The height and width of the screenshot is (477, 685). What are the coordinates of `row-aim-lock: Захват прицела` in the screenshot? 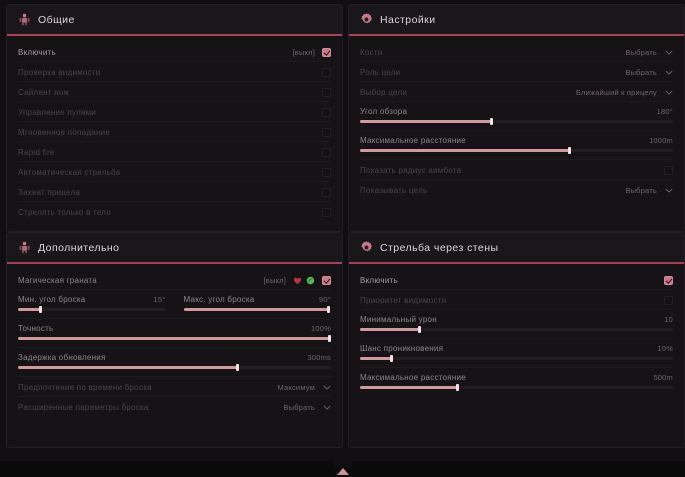 It's located at (174, 192).